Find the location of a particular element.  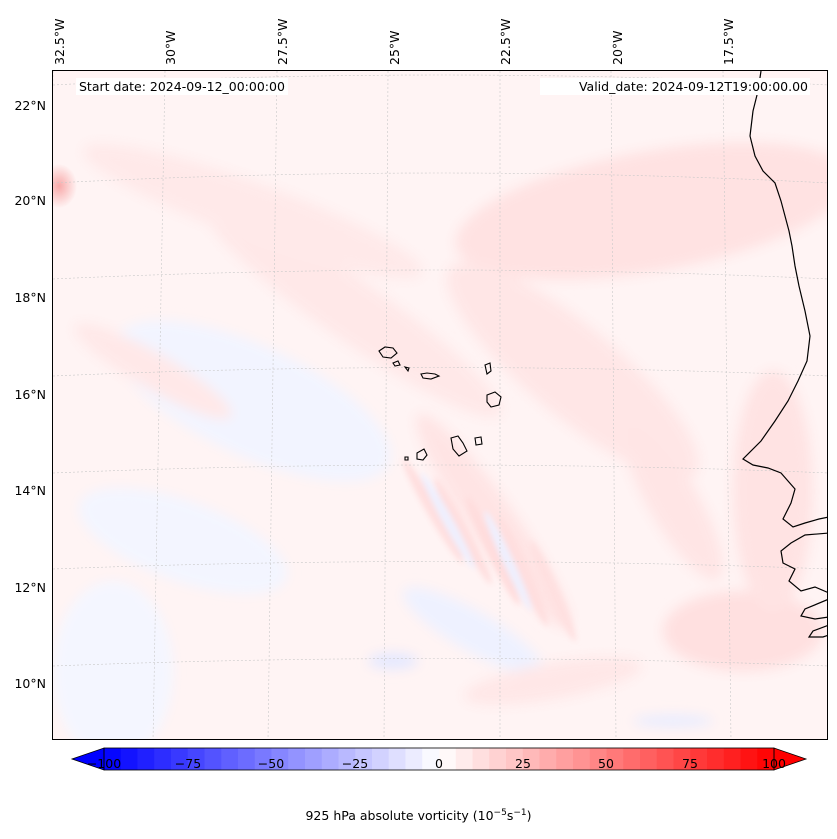

colorbar-label-mid: s is located at coordinates (510, 816).